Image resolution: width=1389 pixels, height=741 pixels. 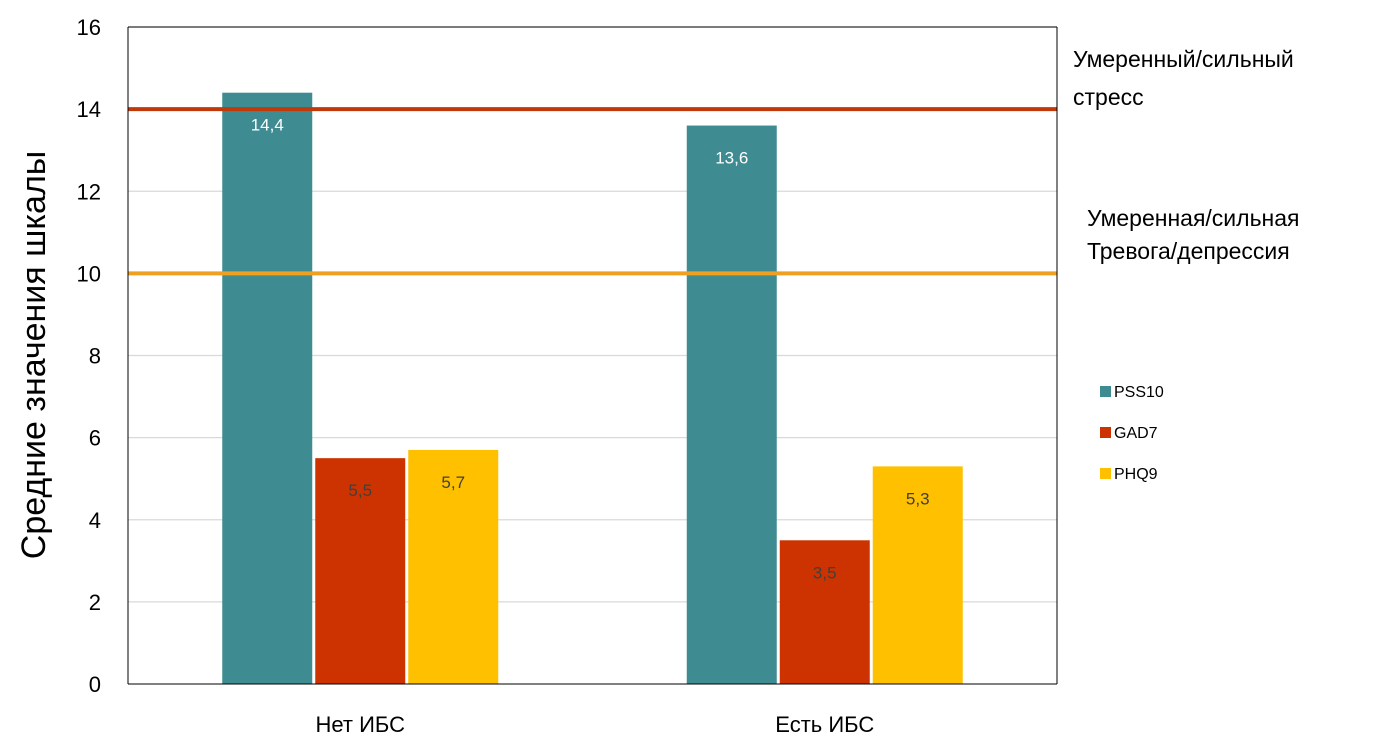 I want to click on y-tick-label: 16, so click(x=89, y=27).